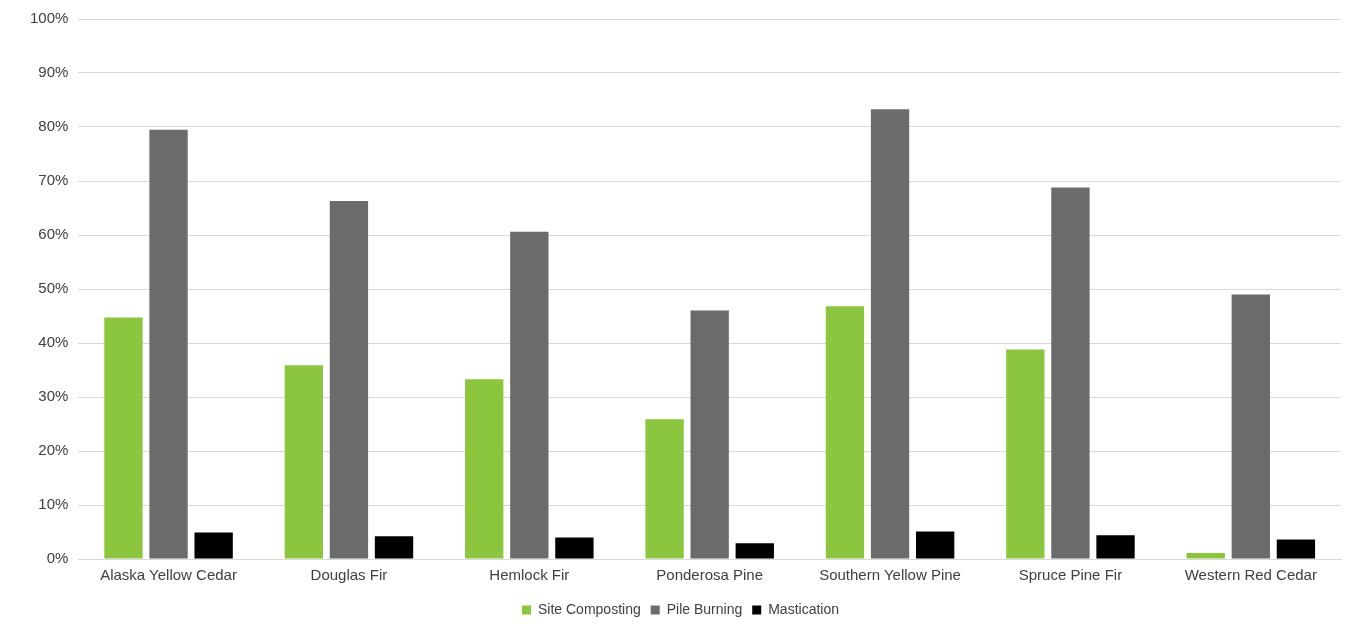 This screenshot has width=1371, height=631. What do you see at coordinates (710, 575) in the screenshot?
I see `x-tick-label: Ponderosa Pine` at bounding box center [710, 575].